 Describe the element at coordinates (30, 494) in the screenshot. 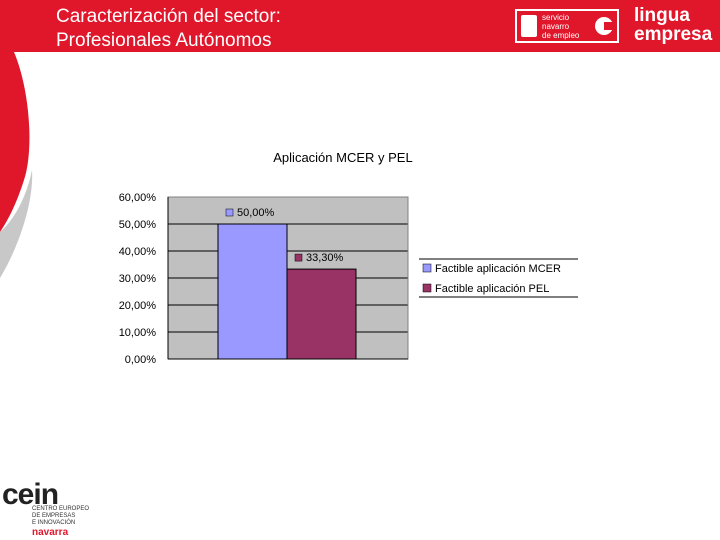

I see `cein-brand: cein` at that location.